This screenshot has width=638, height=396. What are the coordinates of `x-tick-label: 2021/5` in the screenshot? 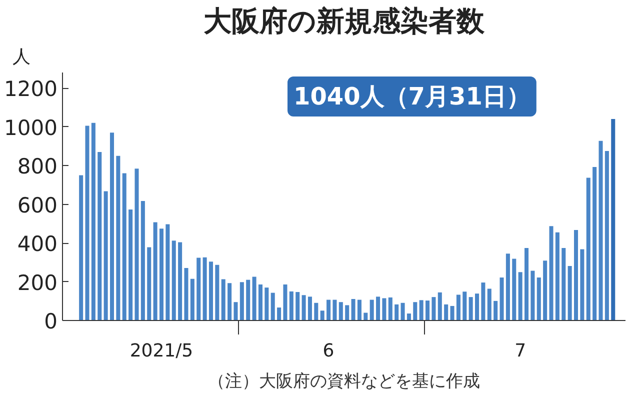 It's located at (162, 351).